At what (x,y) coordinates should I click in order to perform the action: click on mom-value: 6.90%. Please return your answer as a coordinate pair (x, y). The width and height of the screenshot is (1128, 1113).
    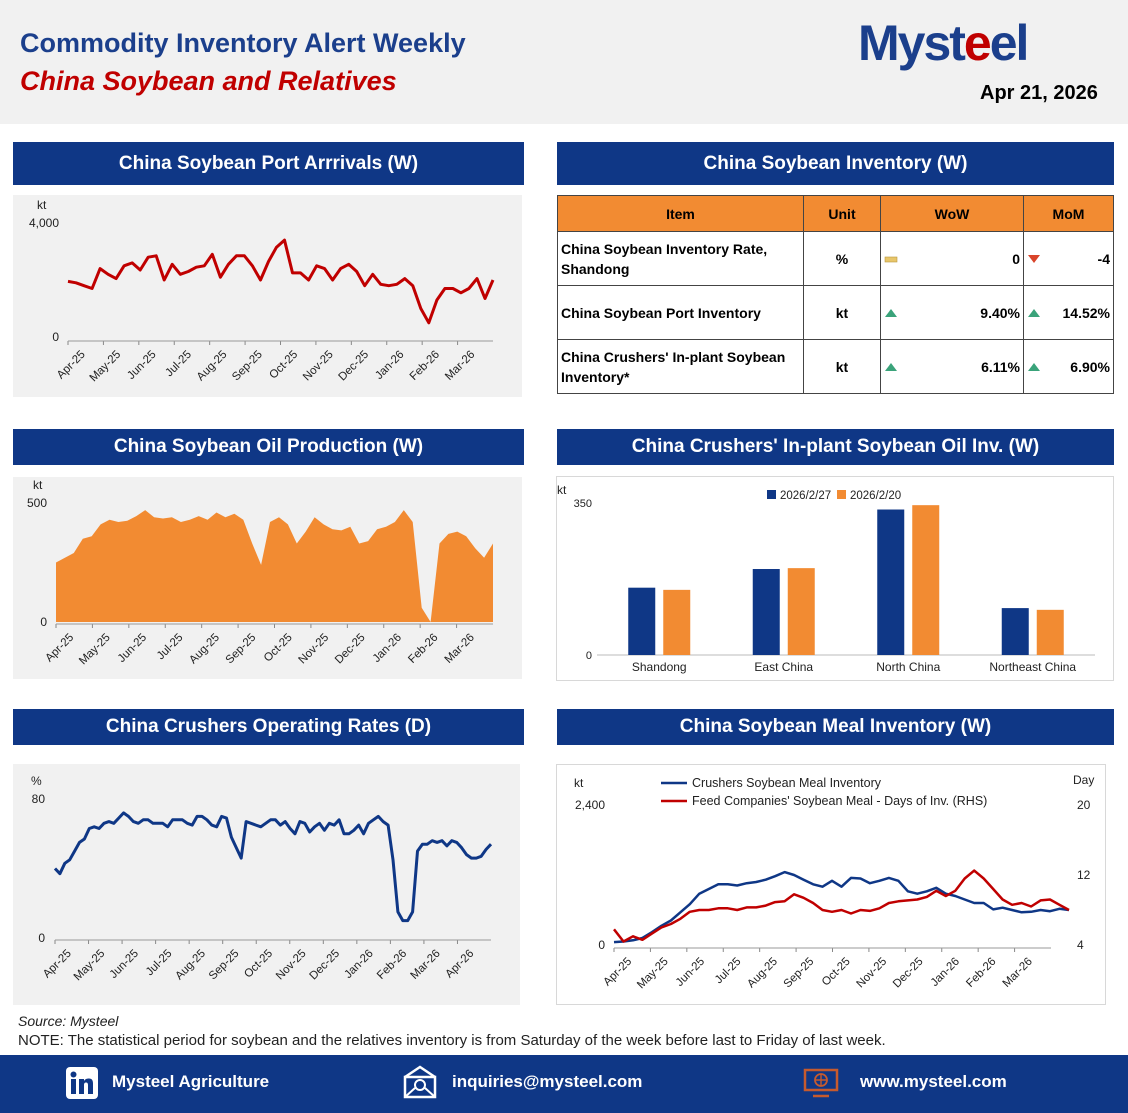
    Looking at the image, I should click on (1090, 366).